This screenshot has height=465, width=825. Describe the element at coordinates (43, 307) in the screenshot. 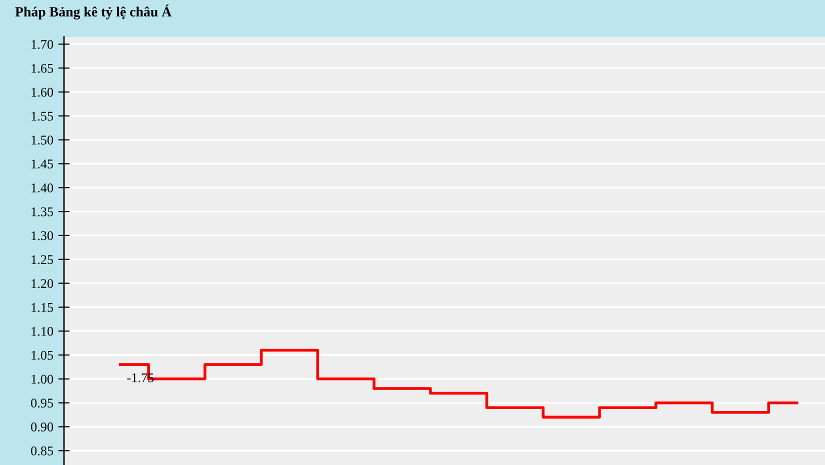

I see `y-tick-label: 1.15` at that location.